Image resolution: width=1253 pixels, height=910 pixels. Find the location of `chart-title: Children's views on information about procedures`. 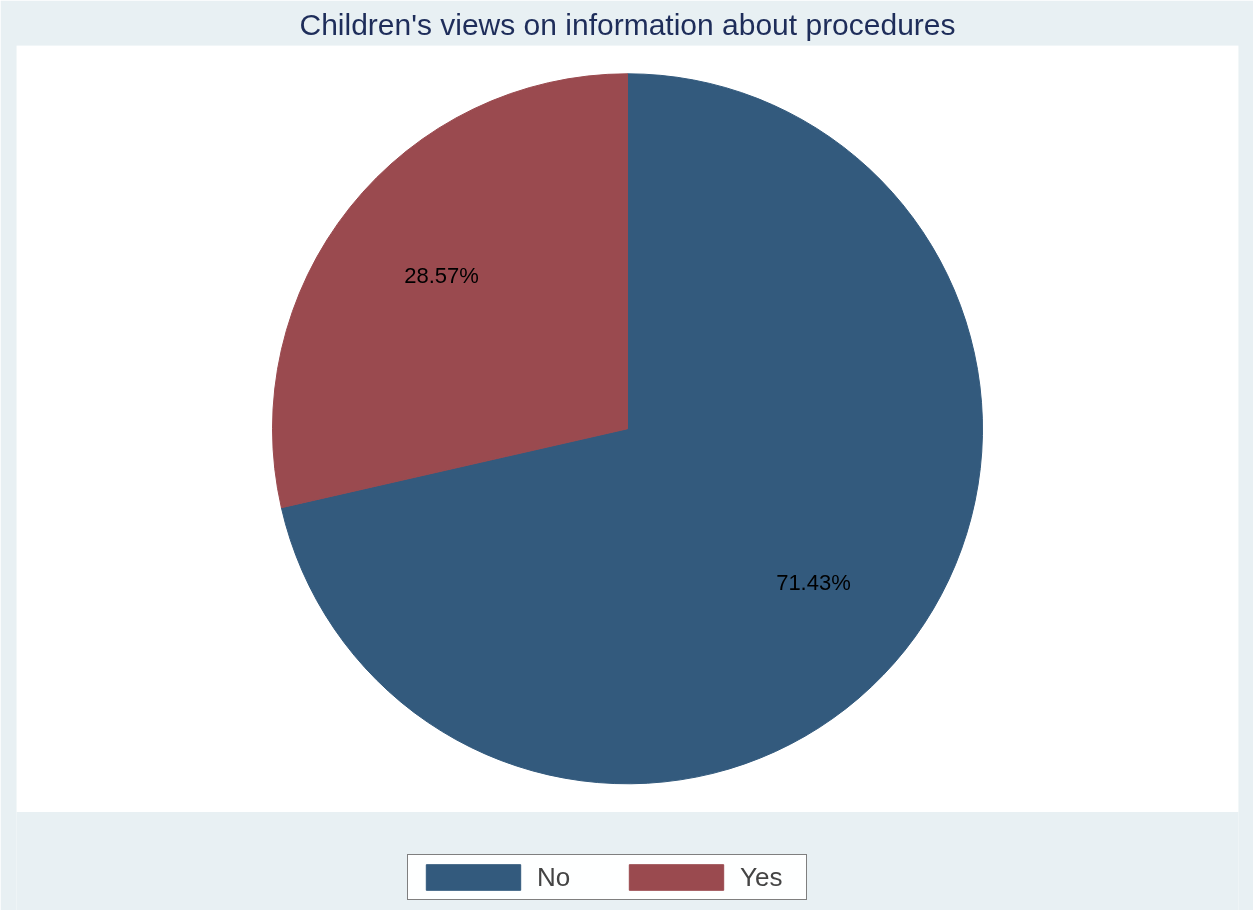

chart-title: Children's views on information about procedures is located at coordinates (627, 24).